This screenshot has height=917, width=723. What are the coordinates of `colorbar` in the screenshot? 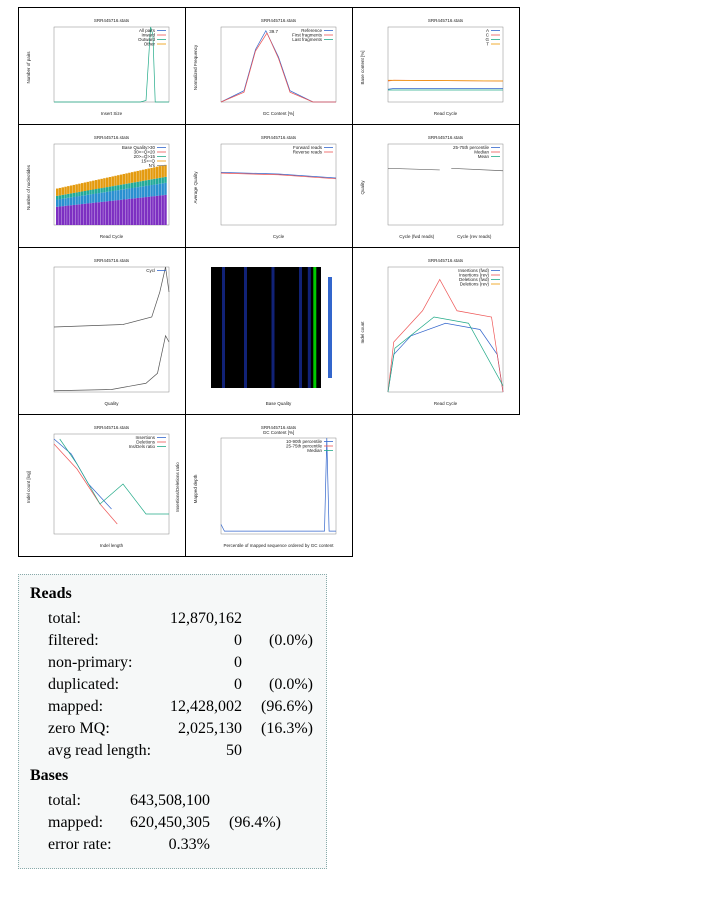 It's located at (330, 327).